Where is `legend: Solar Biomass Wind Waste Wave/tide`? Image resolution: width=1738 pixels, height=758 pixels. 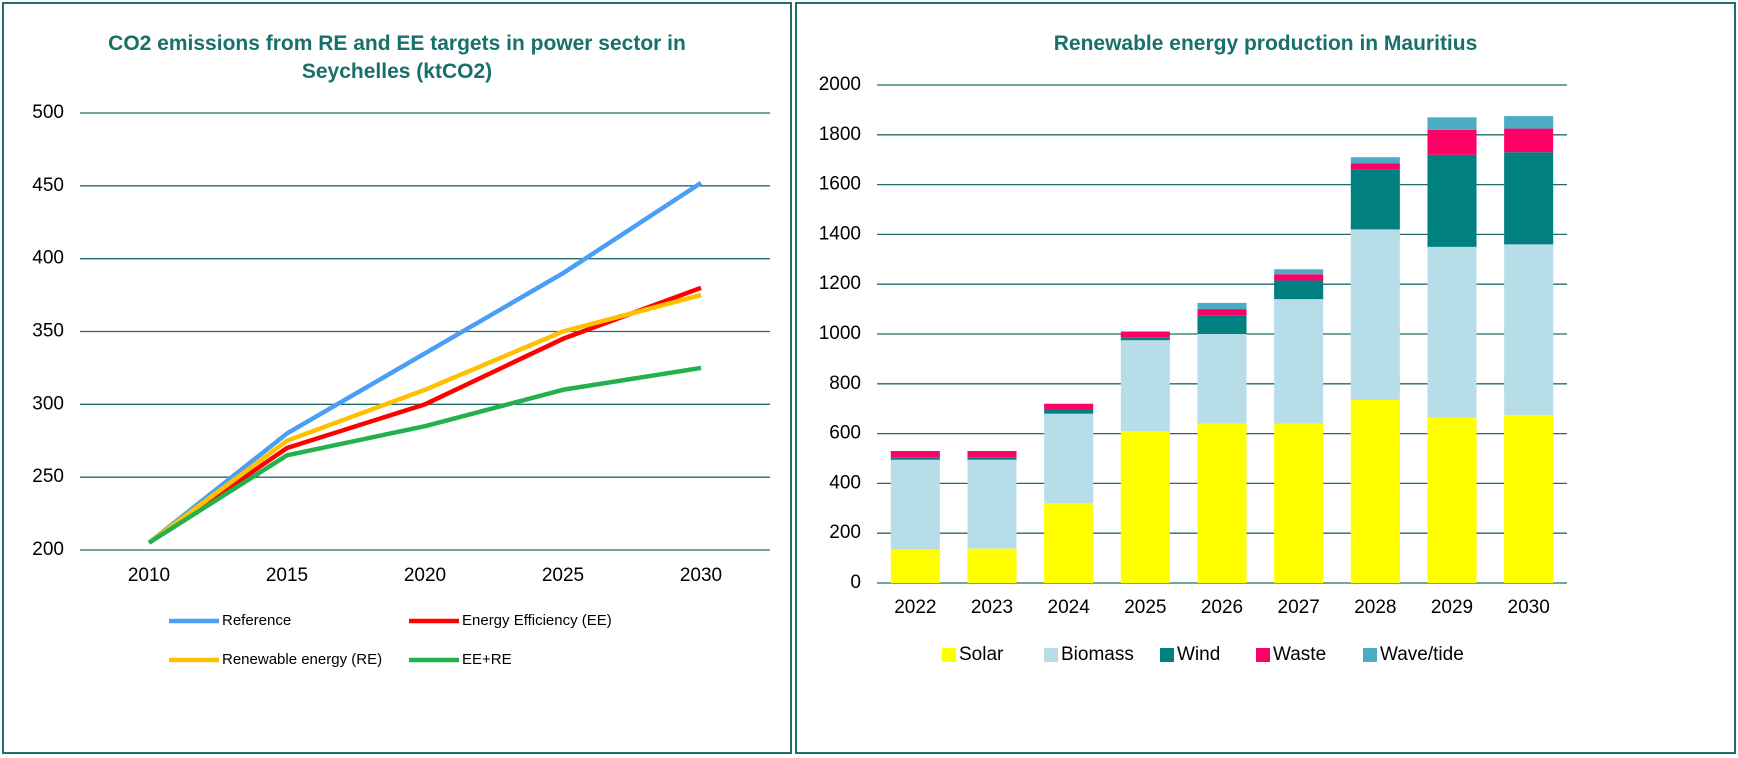 legend: Solar Biomass Wind Waste Wave/tide is located at coordinates (1203, 654).